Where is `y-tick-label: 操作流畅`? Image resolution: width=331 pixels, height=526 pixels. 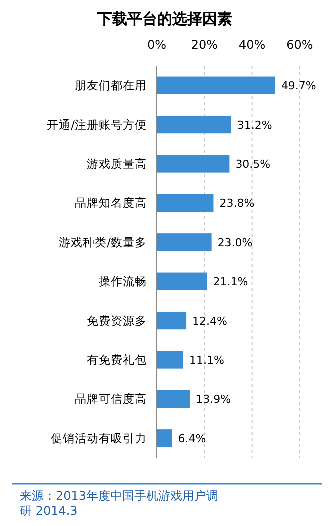 y-tick-label: 操作流畅 is located at coordinates (123, 281).